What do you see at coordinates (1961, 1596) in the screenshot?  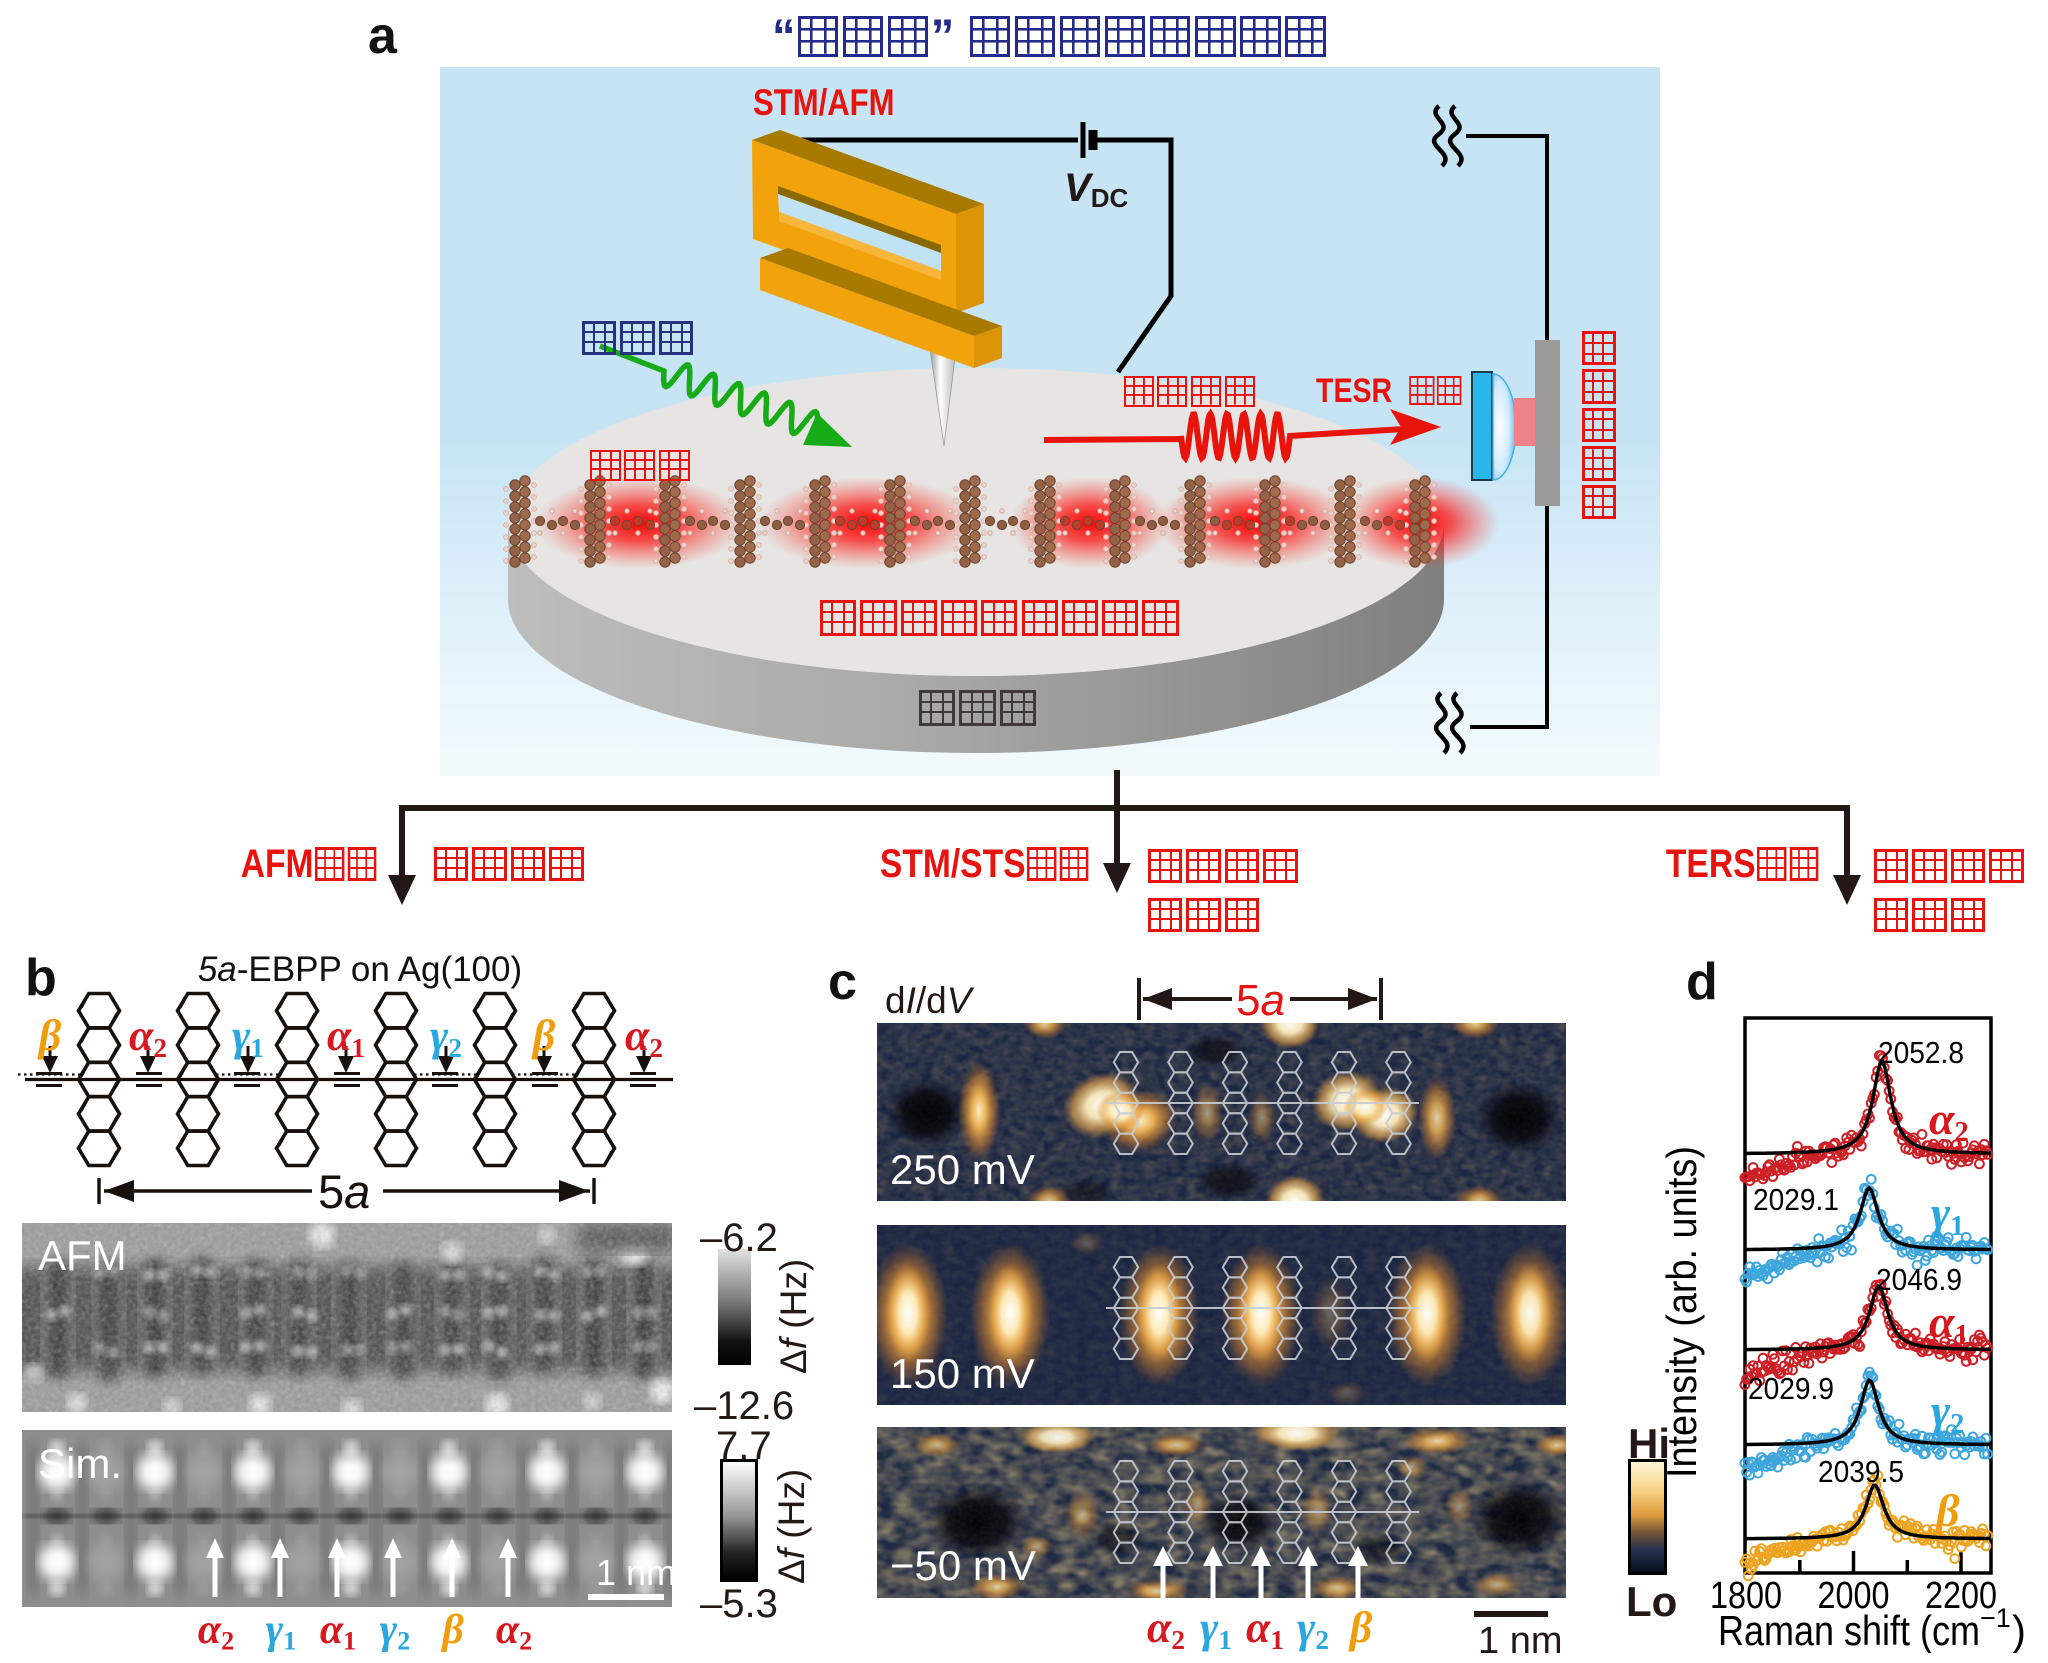 I see `svg-text: 2200` at bounding box center [1961, 1596].